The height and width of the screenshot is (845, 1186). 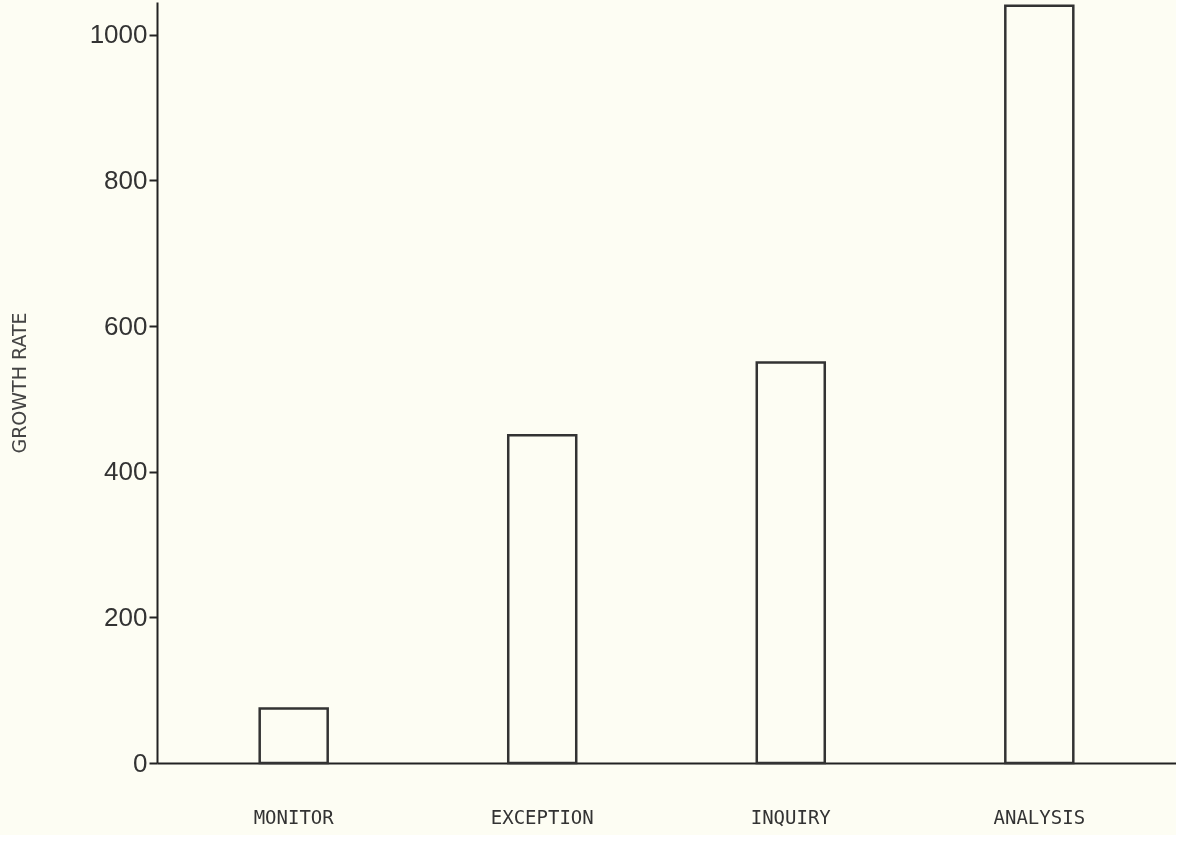 I want to click on y-tick-label: 400, so click(x=126, y=471).